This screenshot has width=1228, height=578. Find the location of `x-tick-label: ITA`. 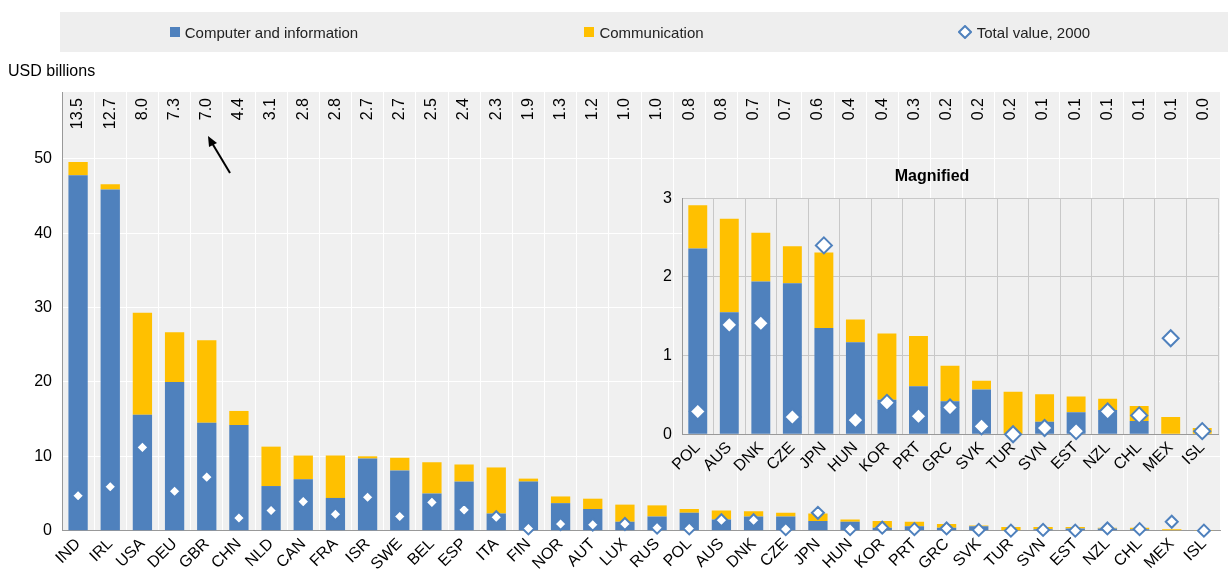

x-tick-label: ITA is located at coordinates (487, 549).